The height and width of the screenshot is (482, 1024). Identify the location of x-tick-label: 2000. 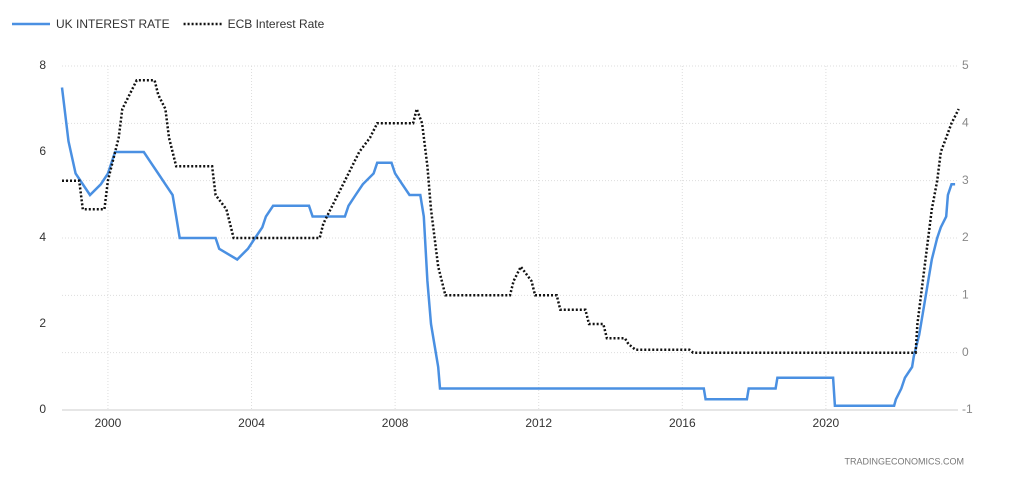
(108, 423).